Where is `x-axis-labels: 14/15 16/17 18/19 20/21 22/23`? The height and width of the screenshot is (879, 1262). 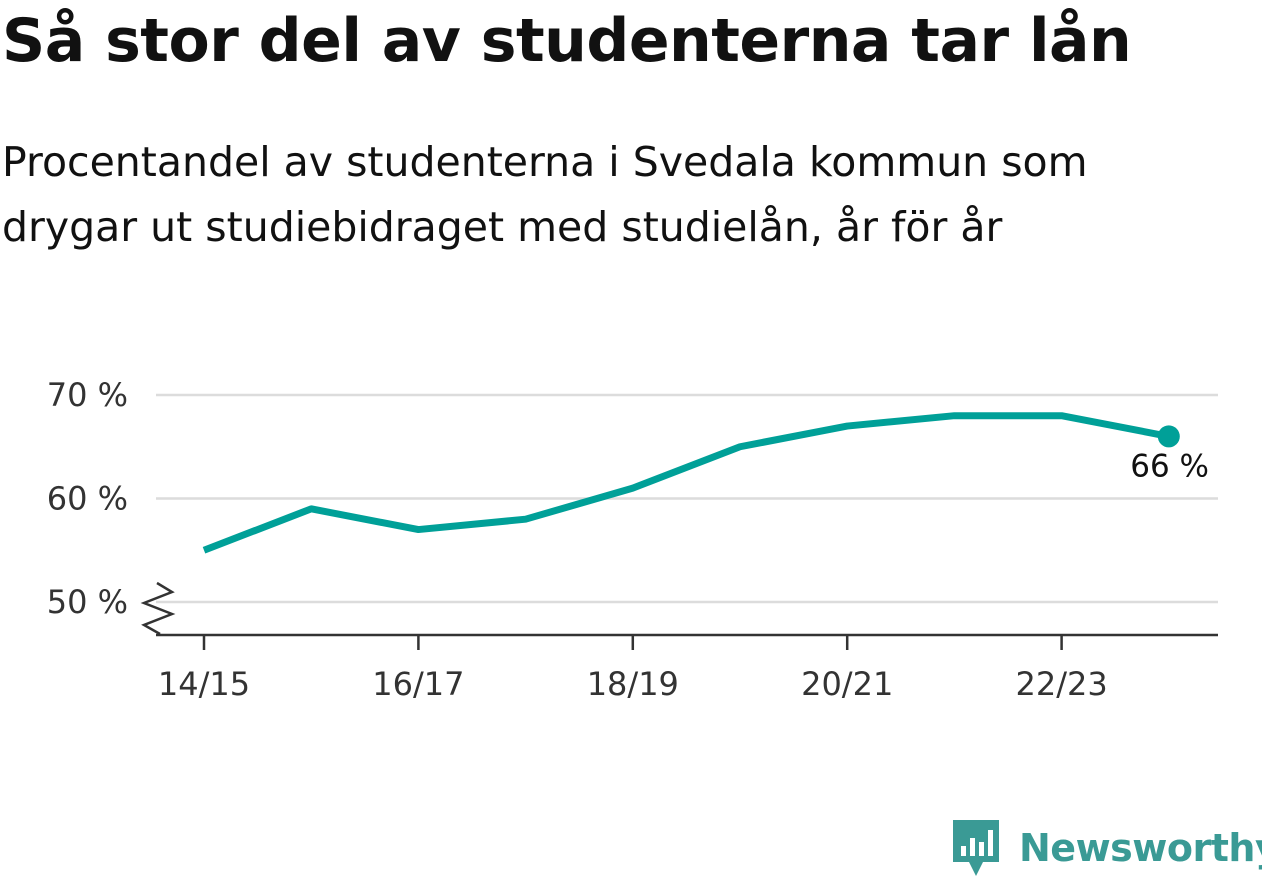
x-axis-labels: 14/15 16/17 18/19 20/21 22/23 is located at coordinates (633, 684).